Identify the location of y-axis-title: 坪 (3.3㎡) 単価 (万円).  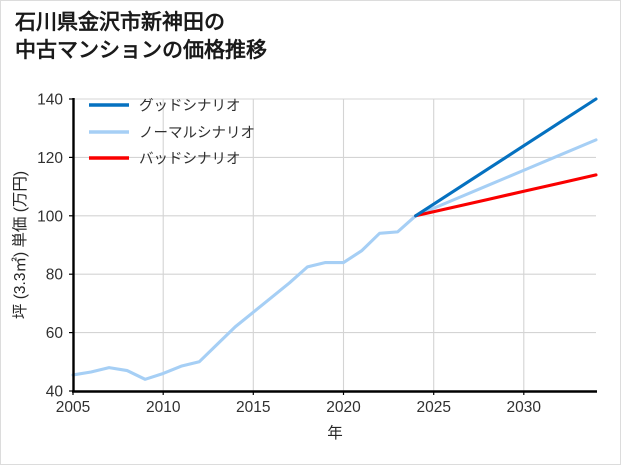
(20, 245).